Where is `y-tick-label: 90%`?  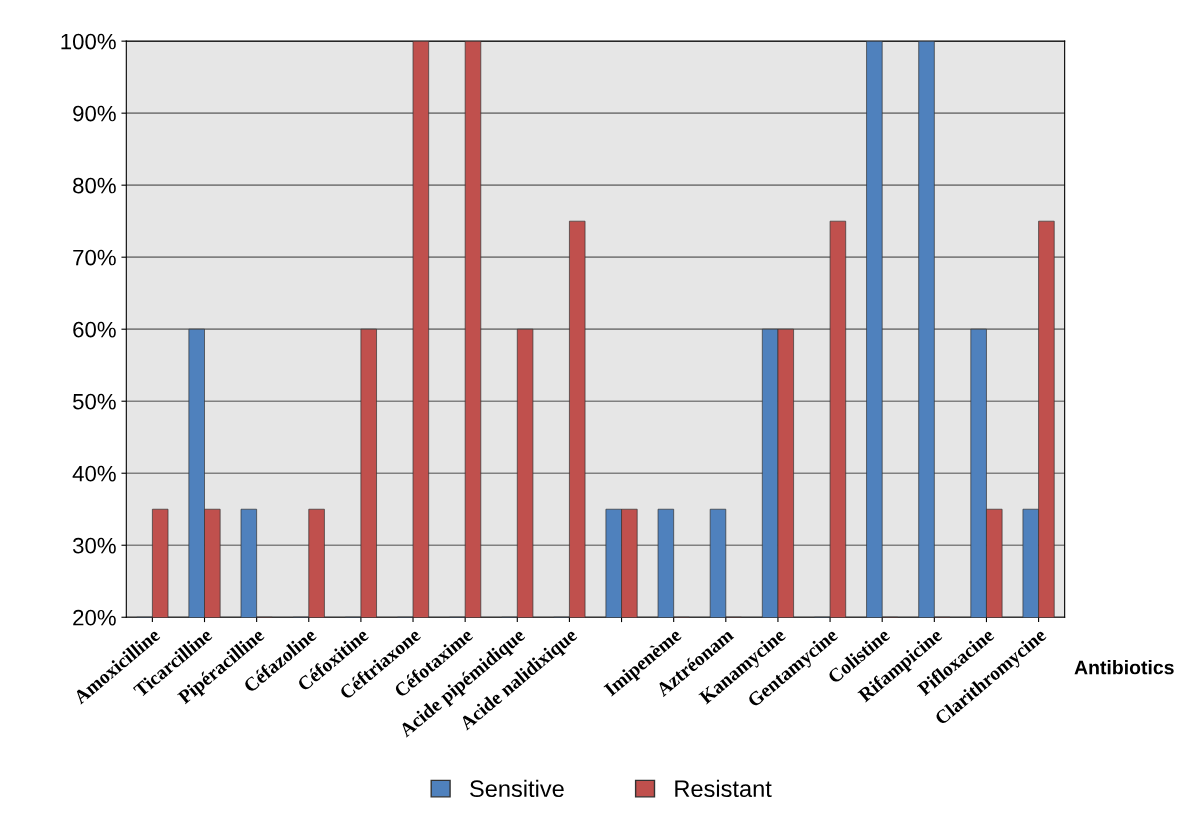
y-tick-label: 90% is located at coordinates (94, 113).